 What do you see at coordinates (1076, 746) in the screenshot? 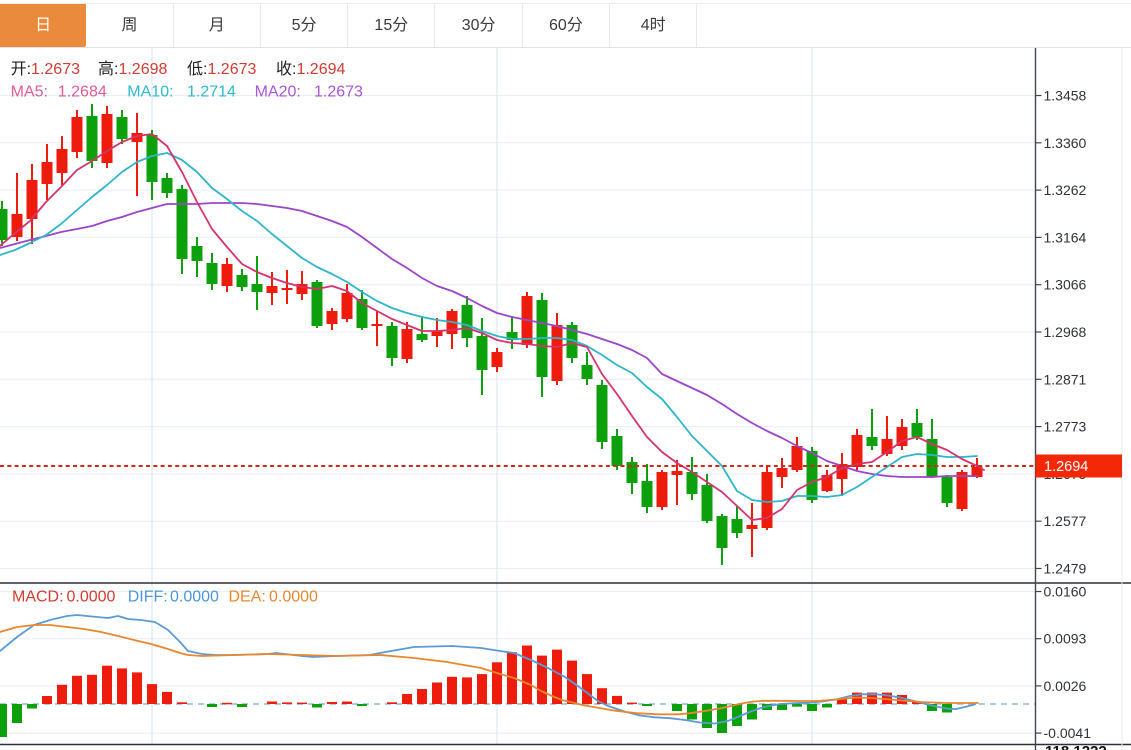
I see `svg-text: 118.1222` at bounding box center [1076, 746].